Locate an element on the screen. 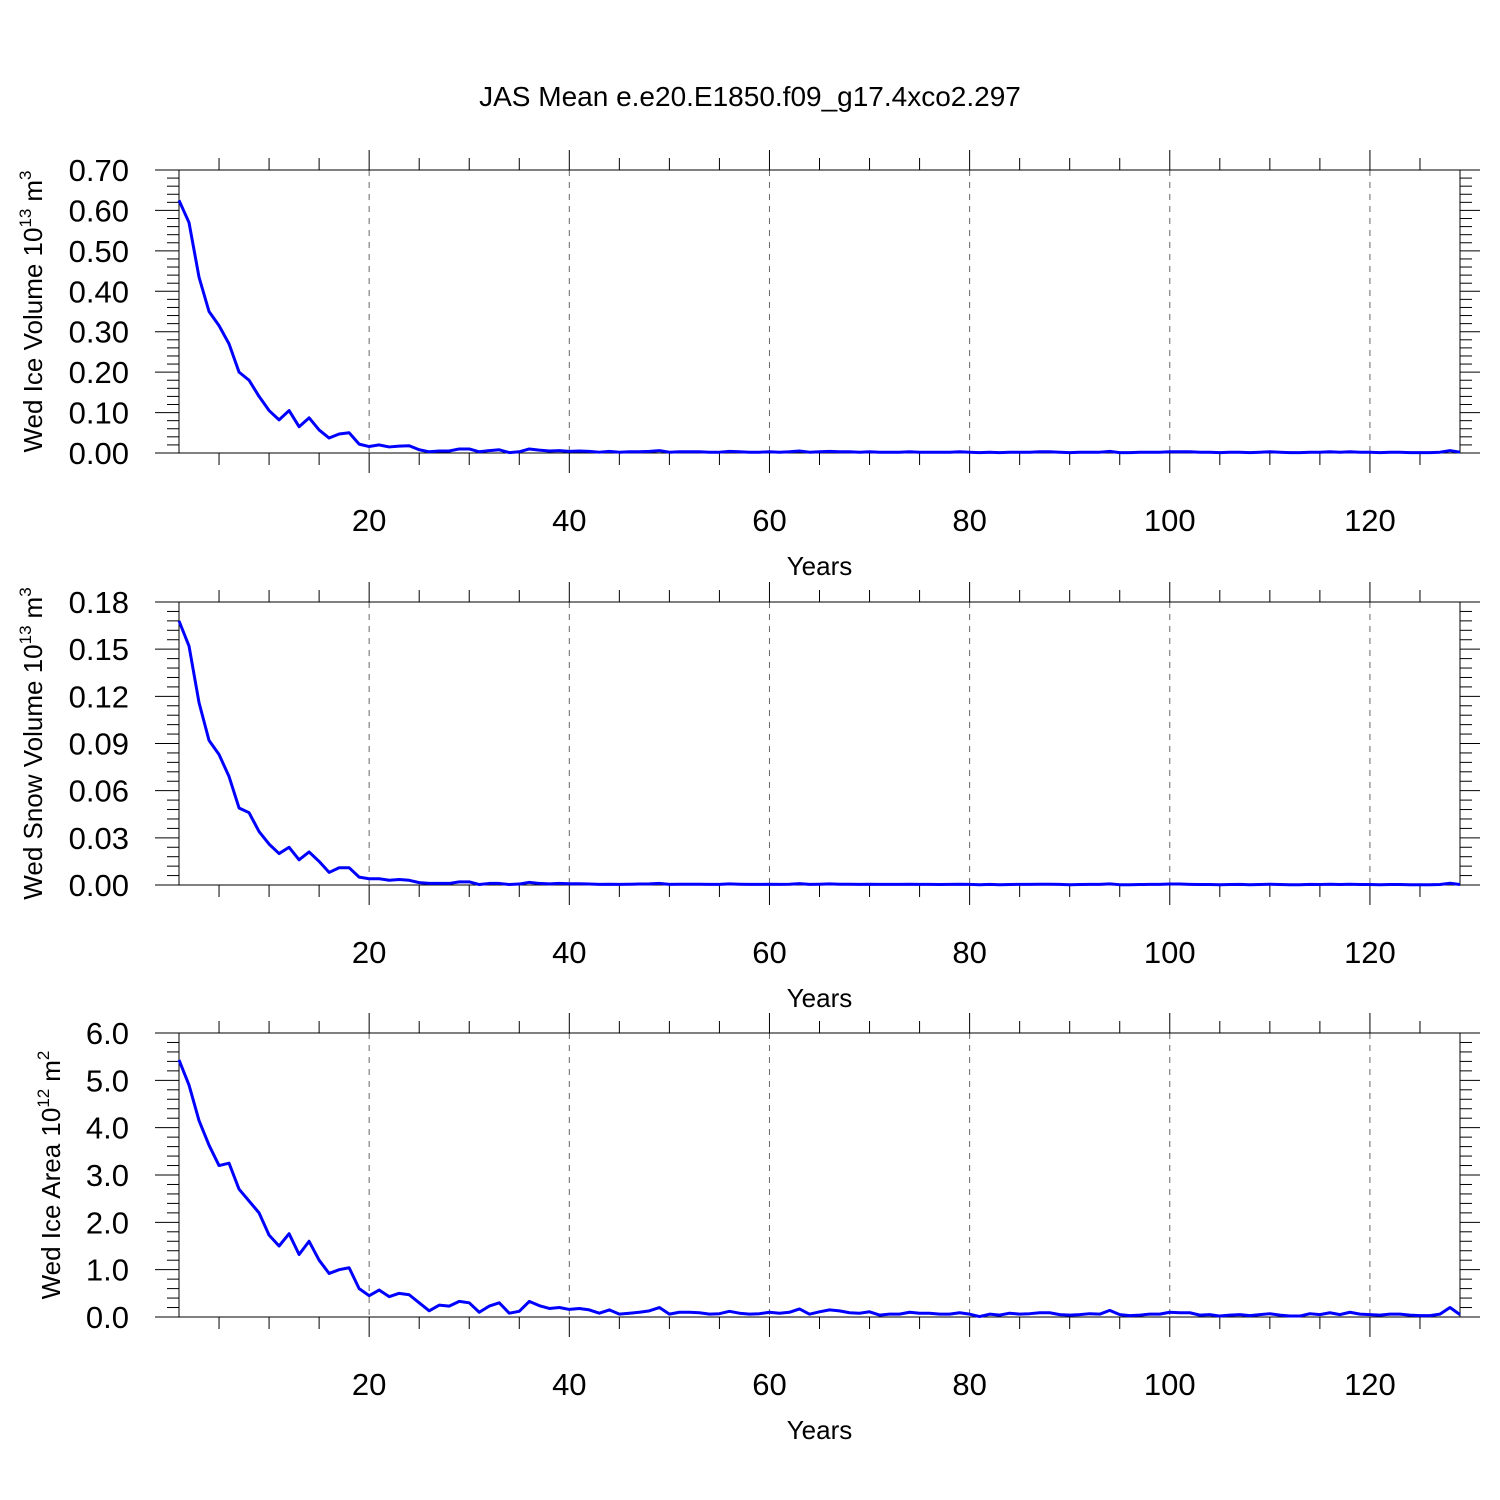 This screenshot has width=1500, height=1500. y-tick-label: 0.03 is located at coordinates (99, 838).